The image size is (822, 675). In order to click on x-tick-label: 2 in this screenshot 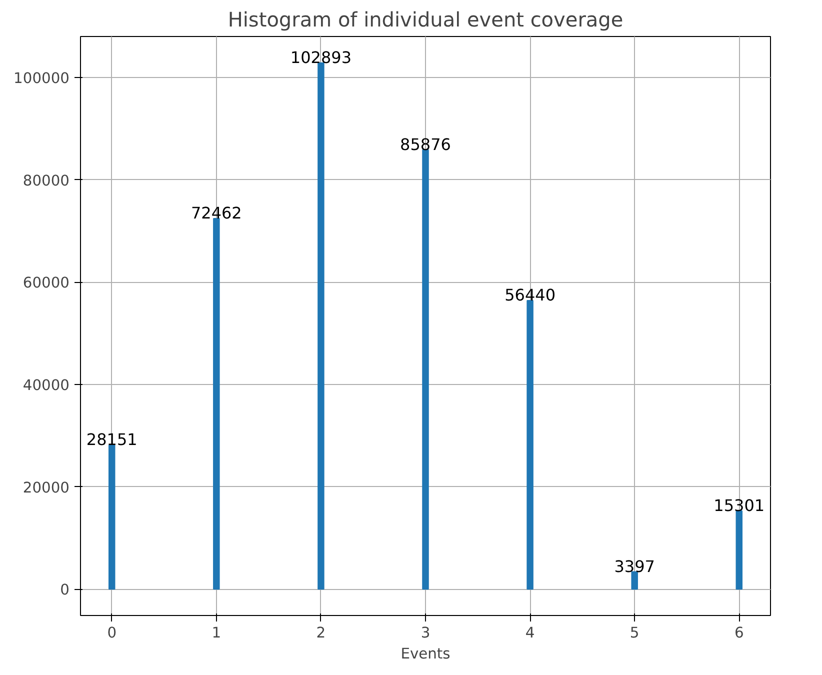, I will do `click(321, 633)`.